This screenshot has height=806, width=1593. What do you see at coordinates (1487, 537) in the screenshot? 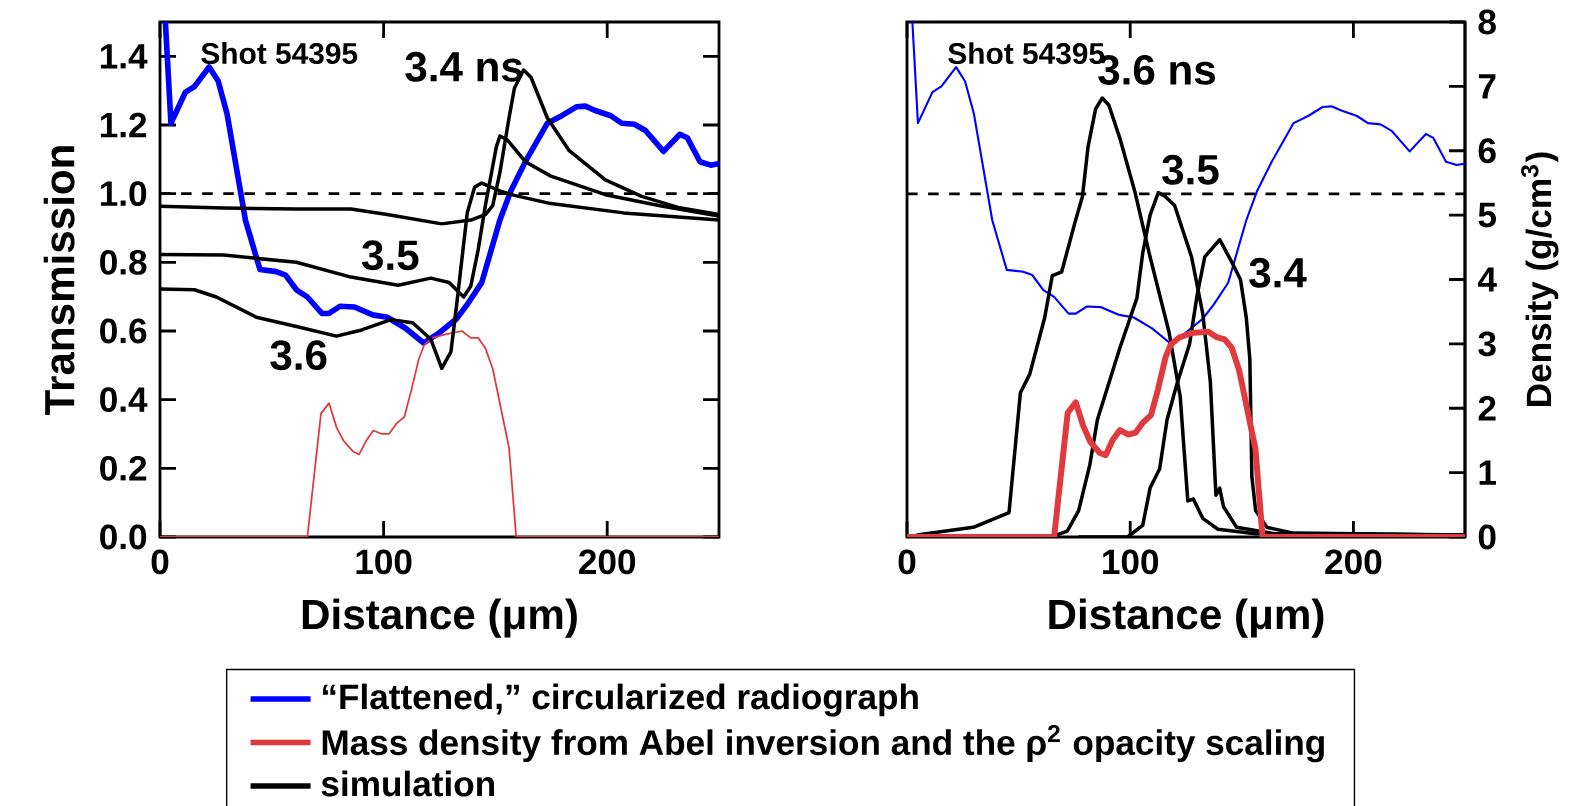
I see `y2-tick-label: 0` at bounding box center [1487, 537].